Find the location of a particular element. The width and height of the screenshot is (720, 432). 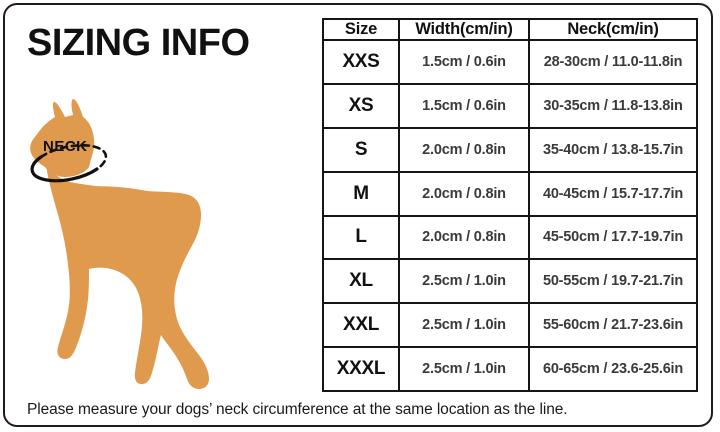

column-header-neck: Neck(cm/in) is located at coordinates (613, 29).